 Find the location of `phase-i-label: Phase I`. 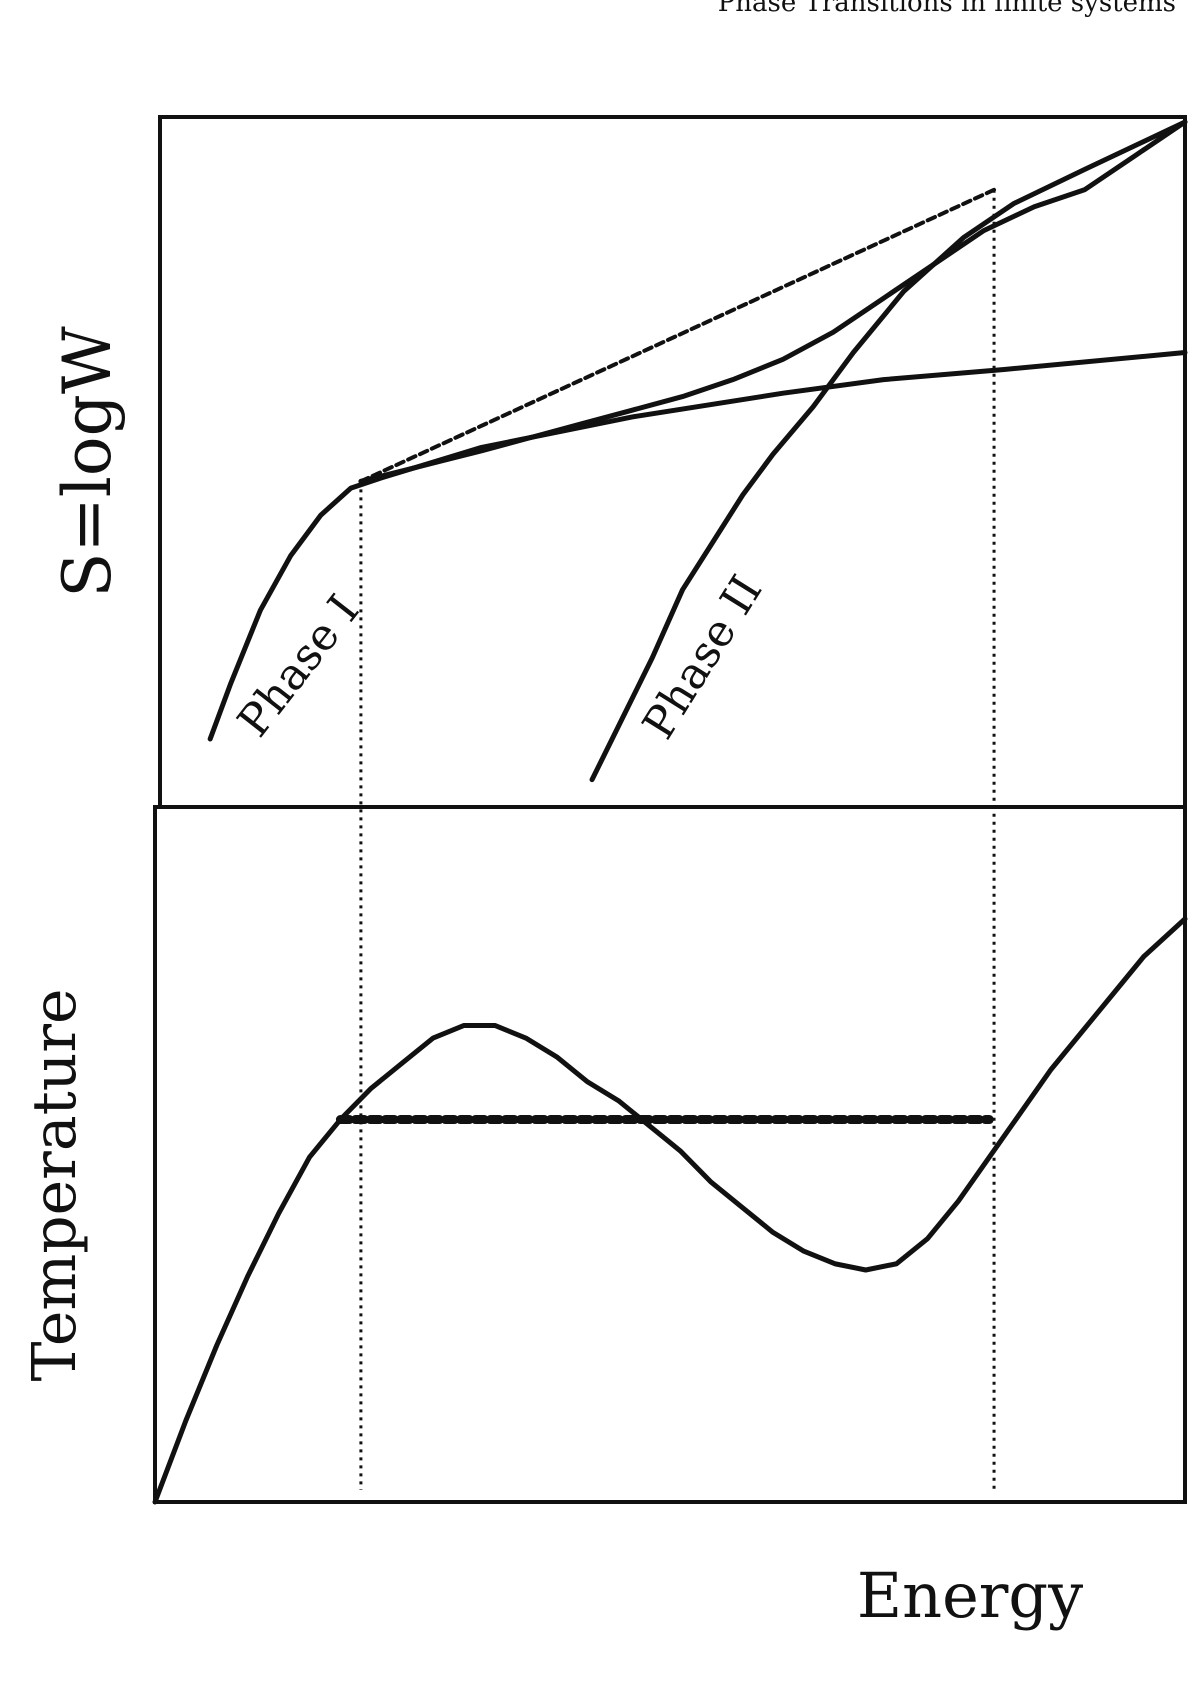

phase-i-label: Phase I is located at coordinates (298, 666).